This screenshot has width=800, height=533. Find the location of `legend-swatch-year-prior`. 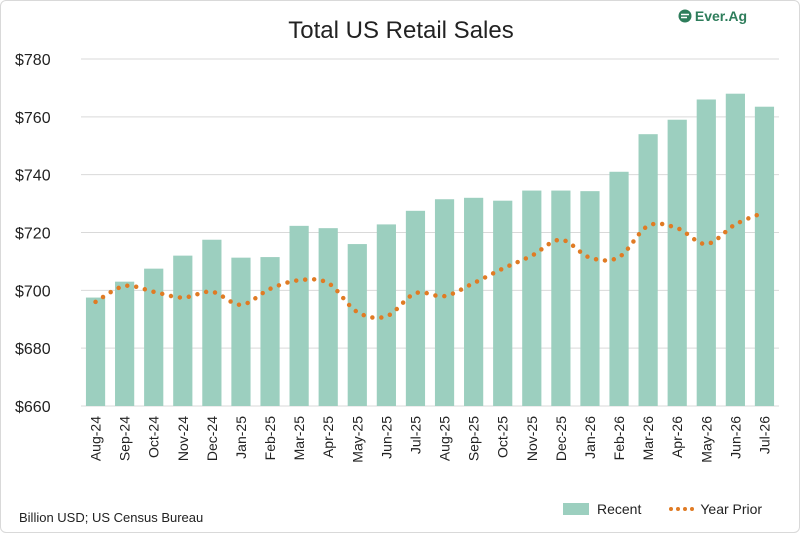

legend-swatch-year-prior is located at coordinates (682, 509).